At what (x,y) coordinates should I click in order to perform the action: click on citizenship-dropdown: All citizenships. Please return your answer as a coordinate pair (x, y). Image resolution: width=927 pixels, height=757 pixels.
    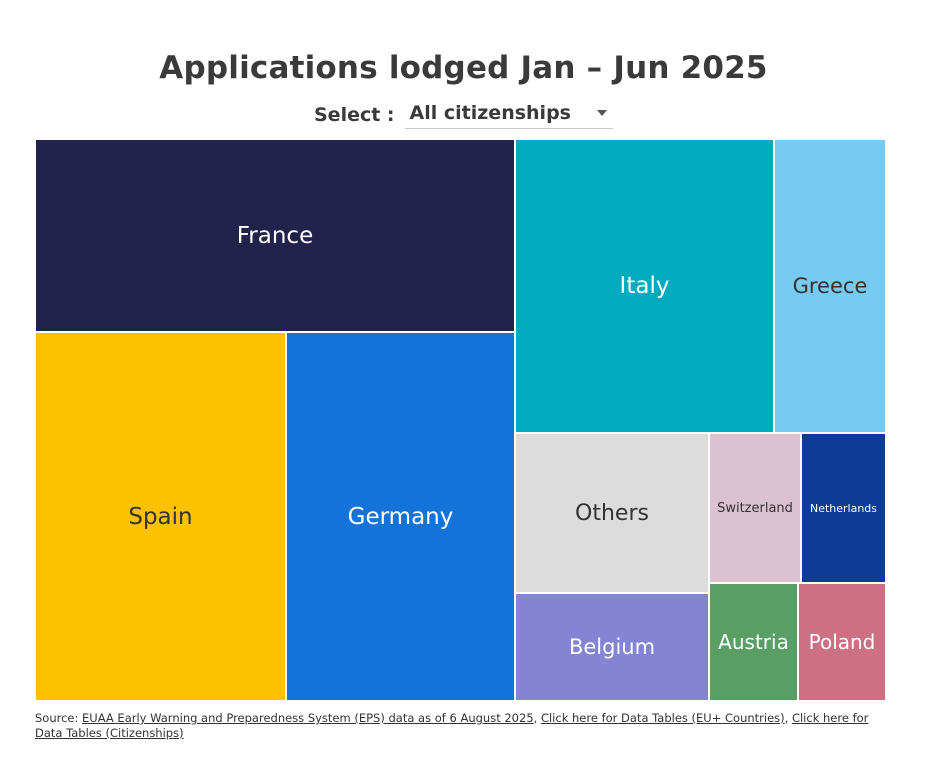
    Looking at the image, I should click on (508, 114).